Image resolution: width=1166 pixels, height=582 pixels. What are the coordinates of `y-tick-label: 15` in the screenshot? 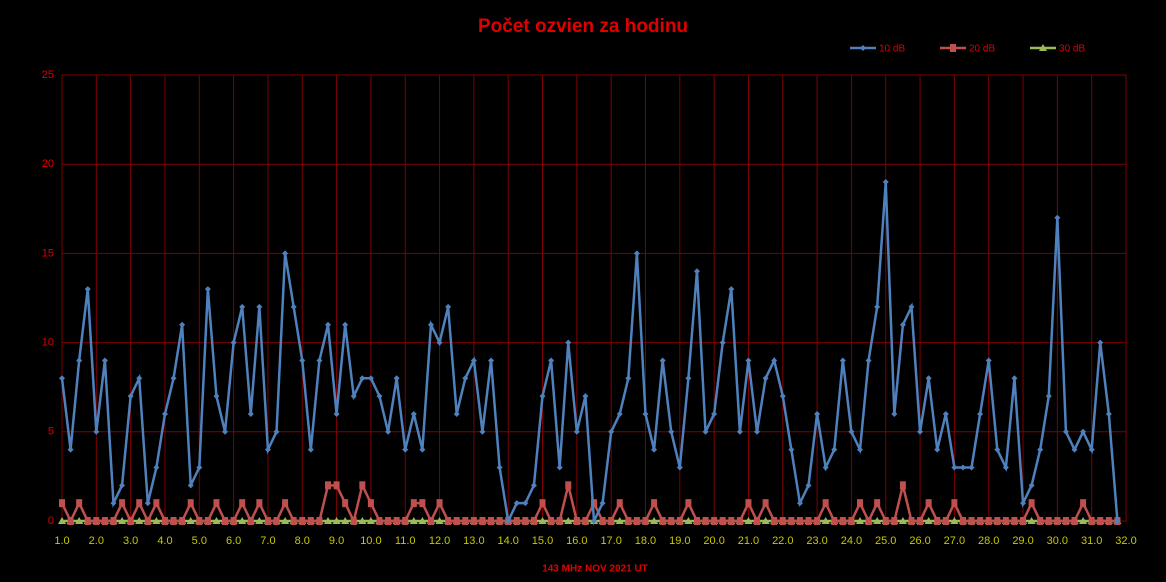 It's located at (48, 253).